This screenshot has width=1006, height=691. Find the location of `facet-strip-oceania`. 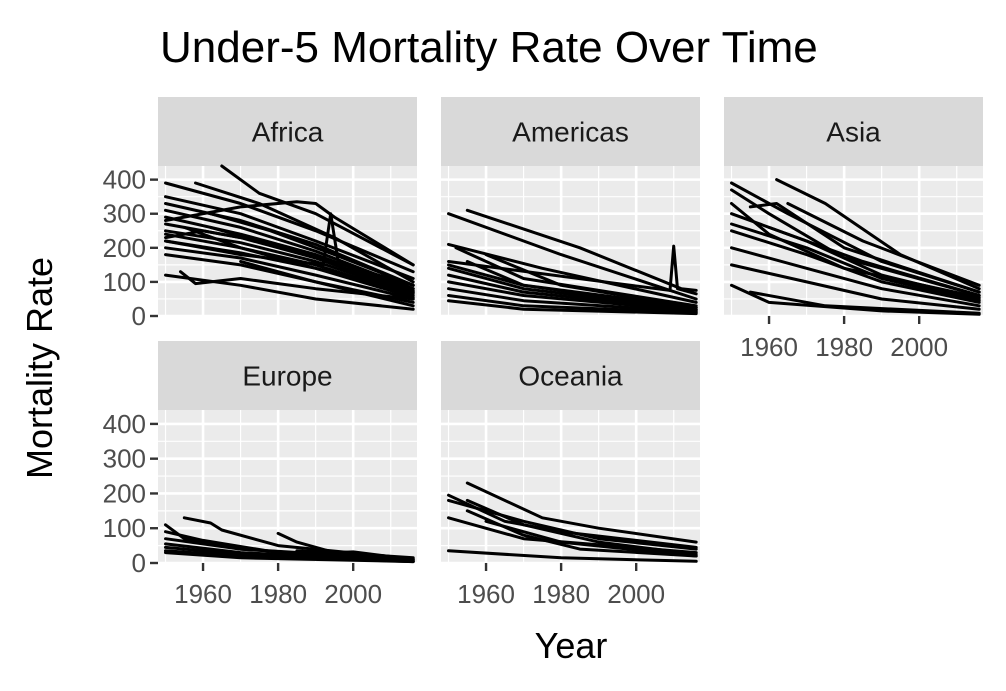

facet-strip-oceania is located at coordinates (570, 375).